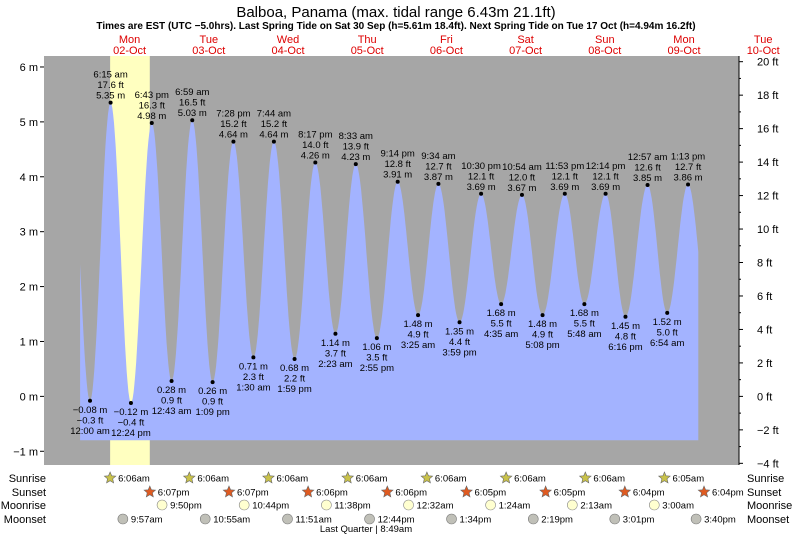 Image resolution: width=793 pixels, height=539 pixels. Describe the element at coordinates (332, 493) in the screenshot. I see `sunset-time-label: 6:06pm` at that location.